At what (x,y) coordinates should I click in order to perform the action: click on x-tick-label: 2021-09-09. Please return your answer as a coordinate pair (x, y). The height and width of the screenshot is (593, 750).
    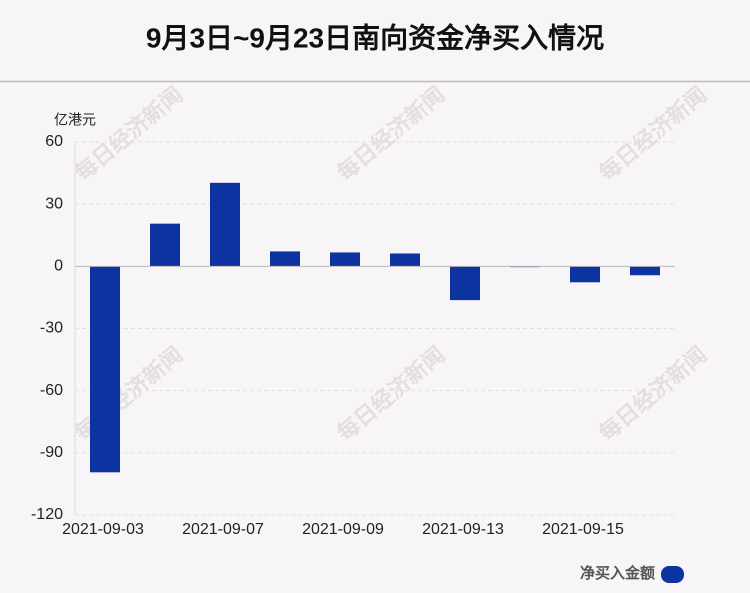
    Looking at the image, I should click on (343, 529).